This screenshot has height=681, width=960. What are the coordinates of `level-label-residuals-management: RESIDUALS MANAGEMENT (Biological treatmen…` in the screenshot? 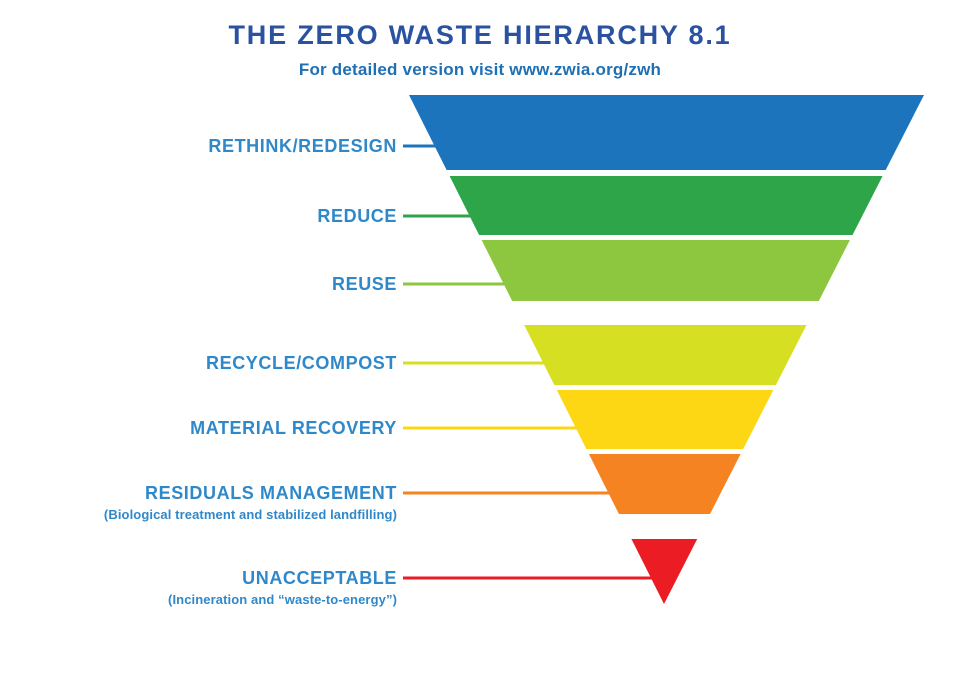 It's located at (198, 501).